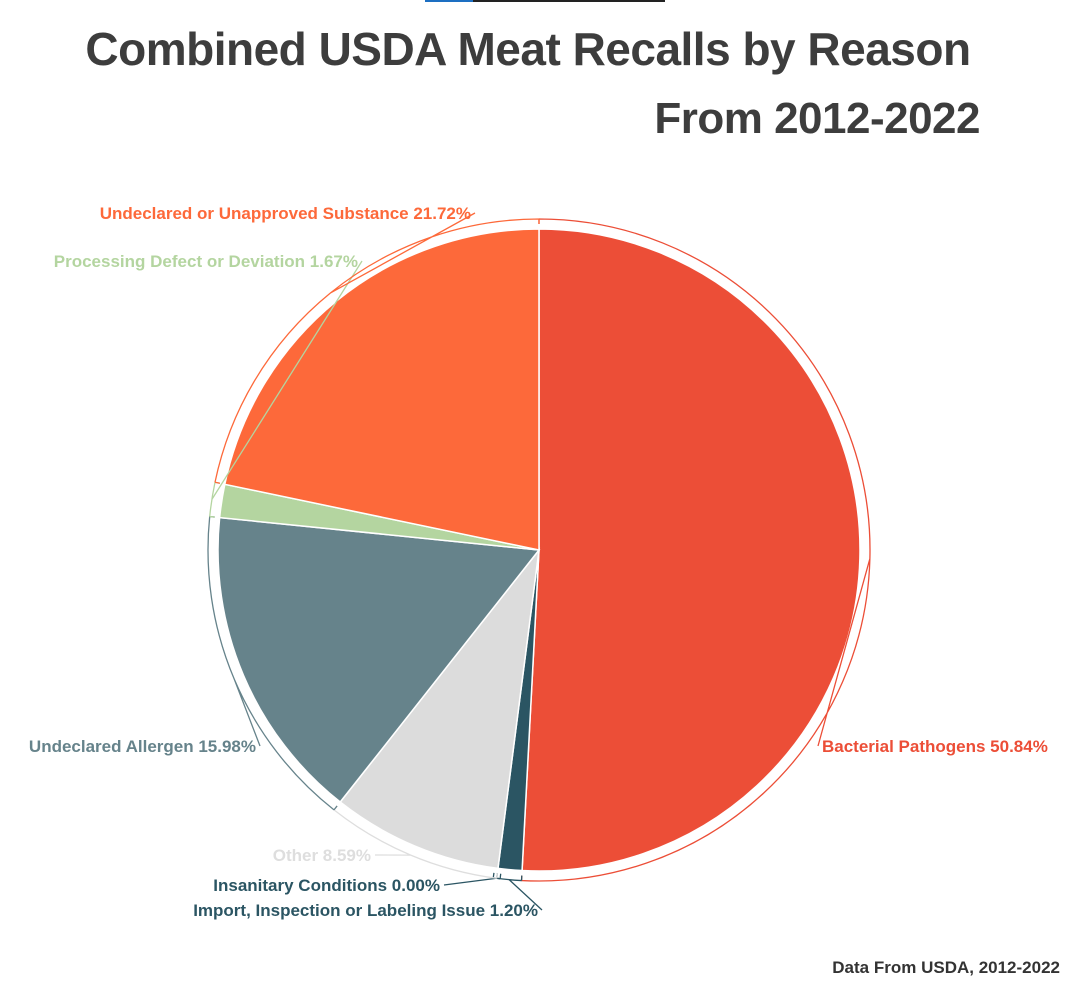  Describe the element at coordinates (946, 967) in the screenshot. I see `source-note: Data From USDA, 2012-2022` at that location.